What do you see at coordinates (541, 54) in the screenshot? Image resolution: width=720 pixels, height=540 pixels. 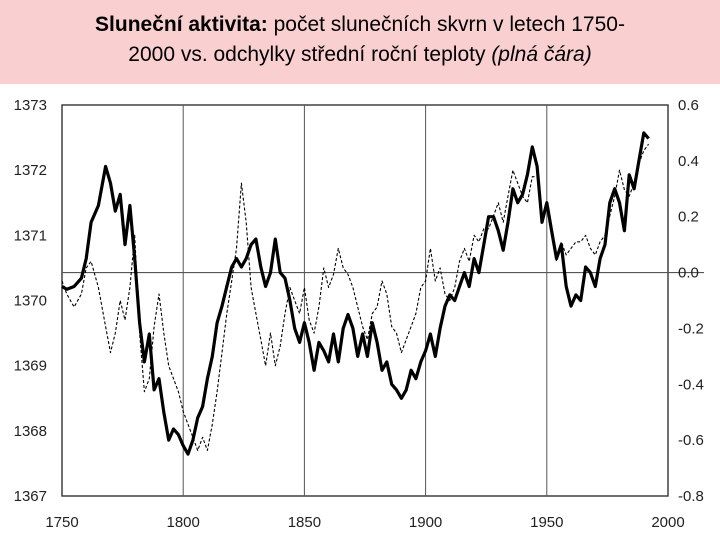 I see `title-line2-italic: (plná čára)` at bounding box center [541, 54].